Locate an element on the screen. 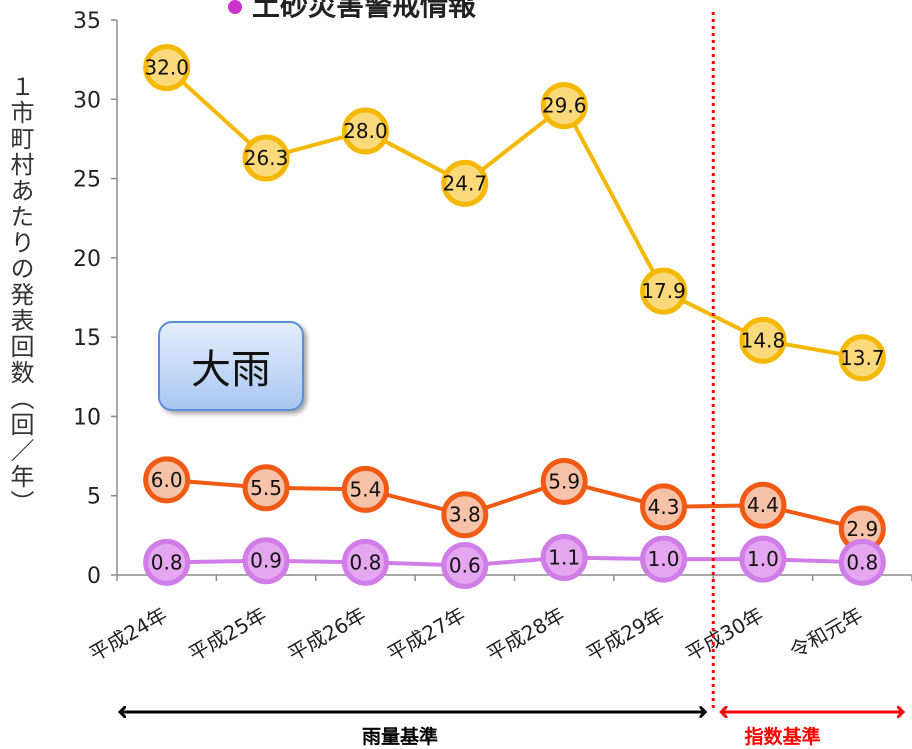 The image size is (912, 749). y-tick-label: 15 is located at coordinates (87, 338).